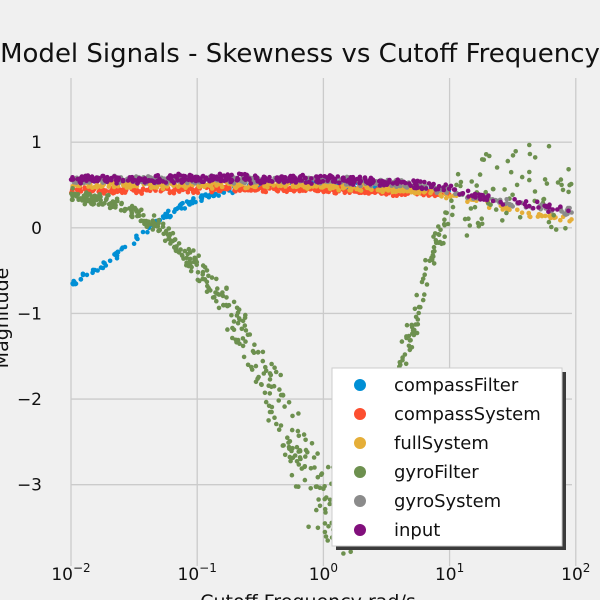 This screenshot has height=600, width=600. What do you see at coordinates (29, 486) in the screenshot?
I see `y-tick-label: −3` at bounding box center [29, 486].